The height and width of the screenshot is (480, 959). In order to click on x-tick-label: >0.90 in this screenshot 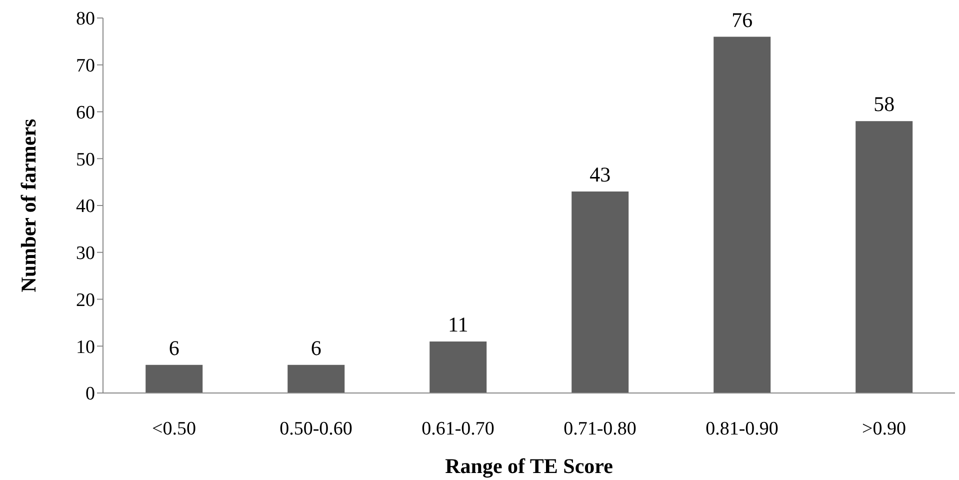, I will do `click(884, 429)`.